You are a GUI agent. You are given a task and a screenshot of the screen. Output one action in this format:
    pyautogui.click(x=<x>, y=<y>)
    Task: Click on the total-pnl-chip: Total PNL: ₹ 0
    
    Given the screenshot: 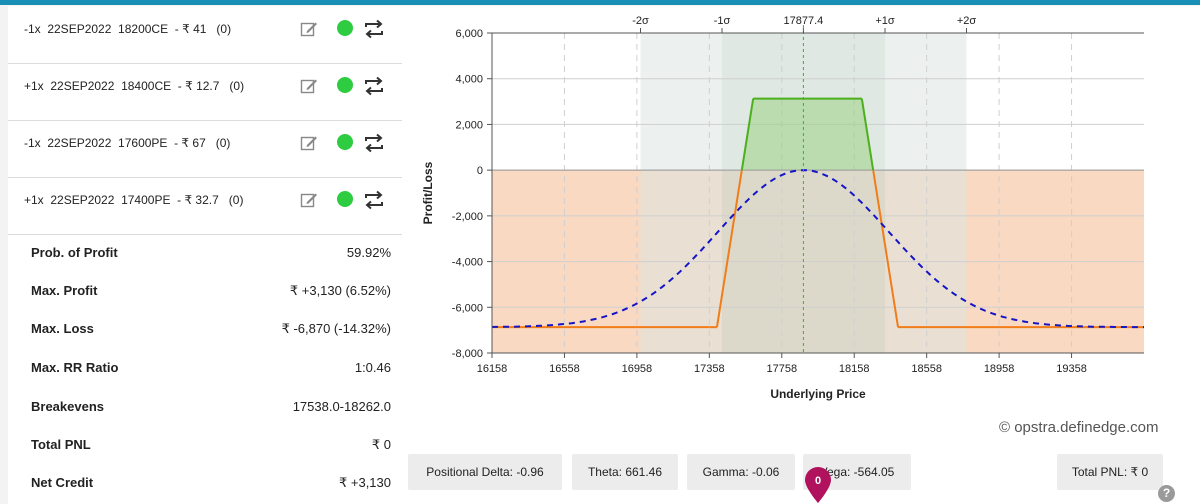 What is the action you would take?
    pyautogui.click(x=1110, y=472)
    